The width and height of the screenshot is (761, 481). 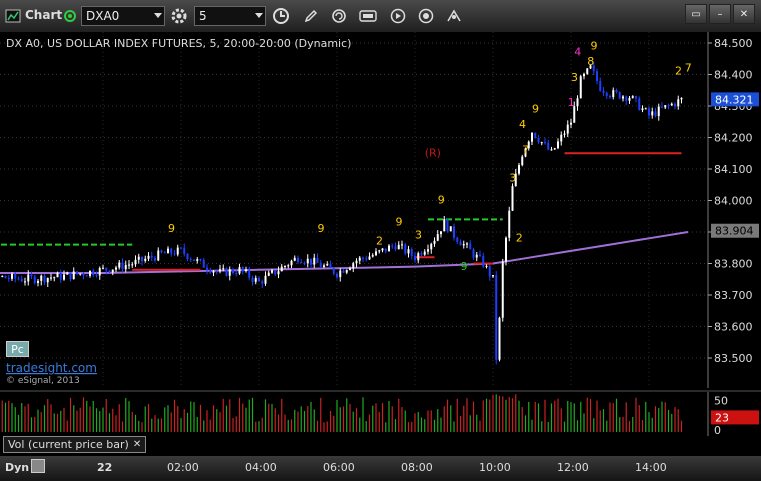 I want to click on interval-value: 5, so click(x=203, y=16).